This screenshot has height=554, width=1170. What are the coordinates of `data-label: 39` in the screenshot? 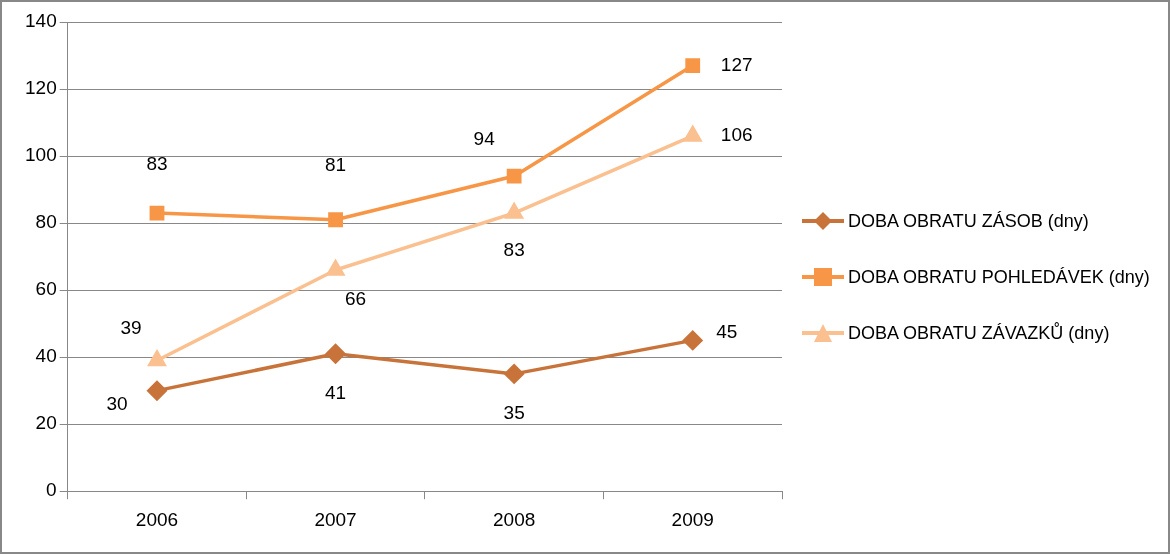 It's located at (131, 327).